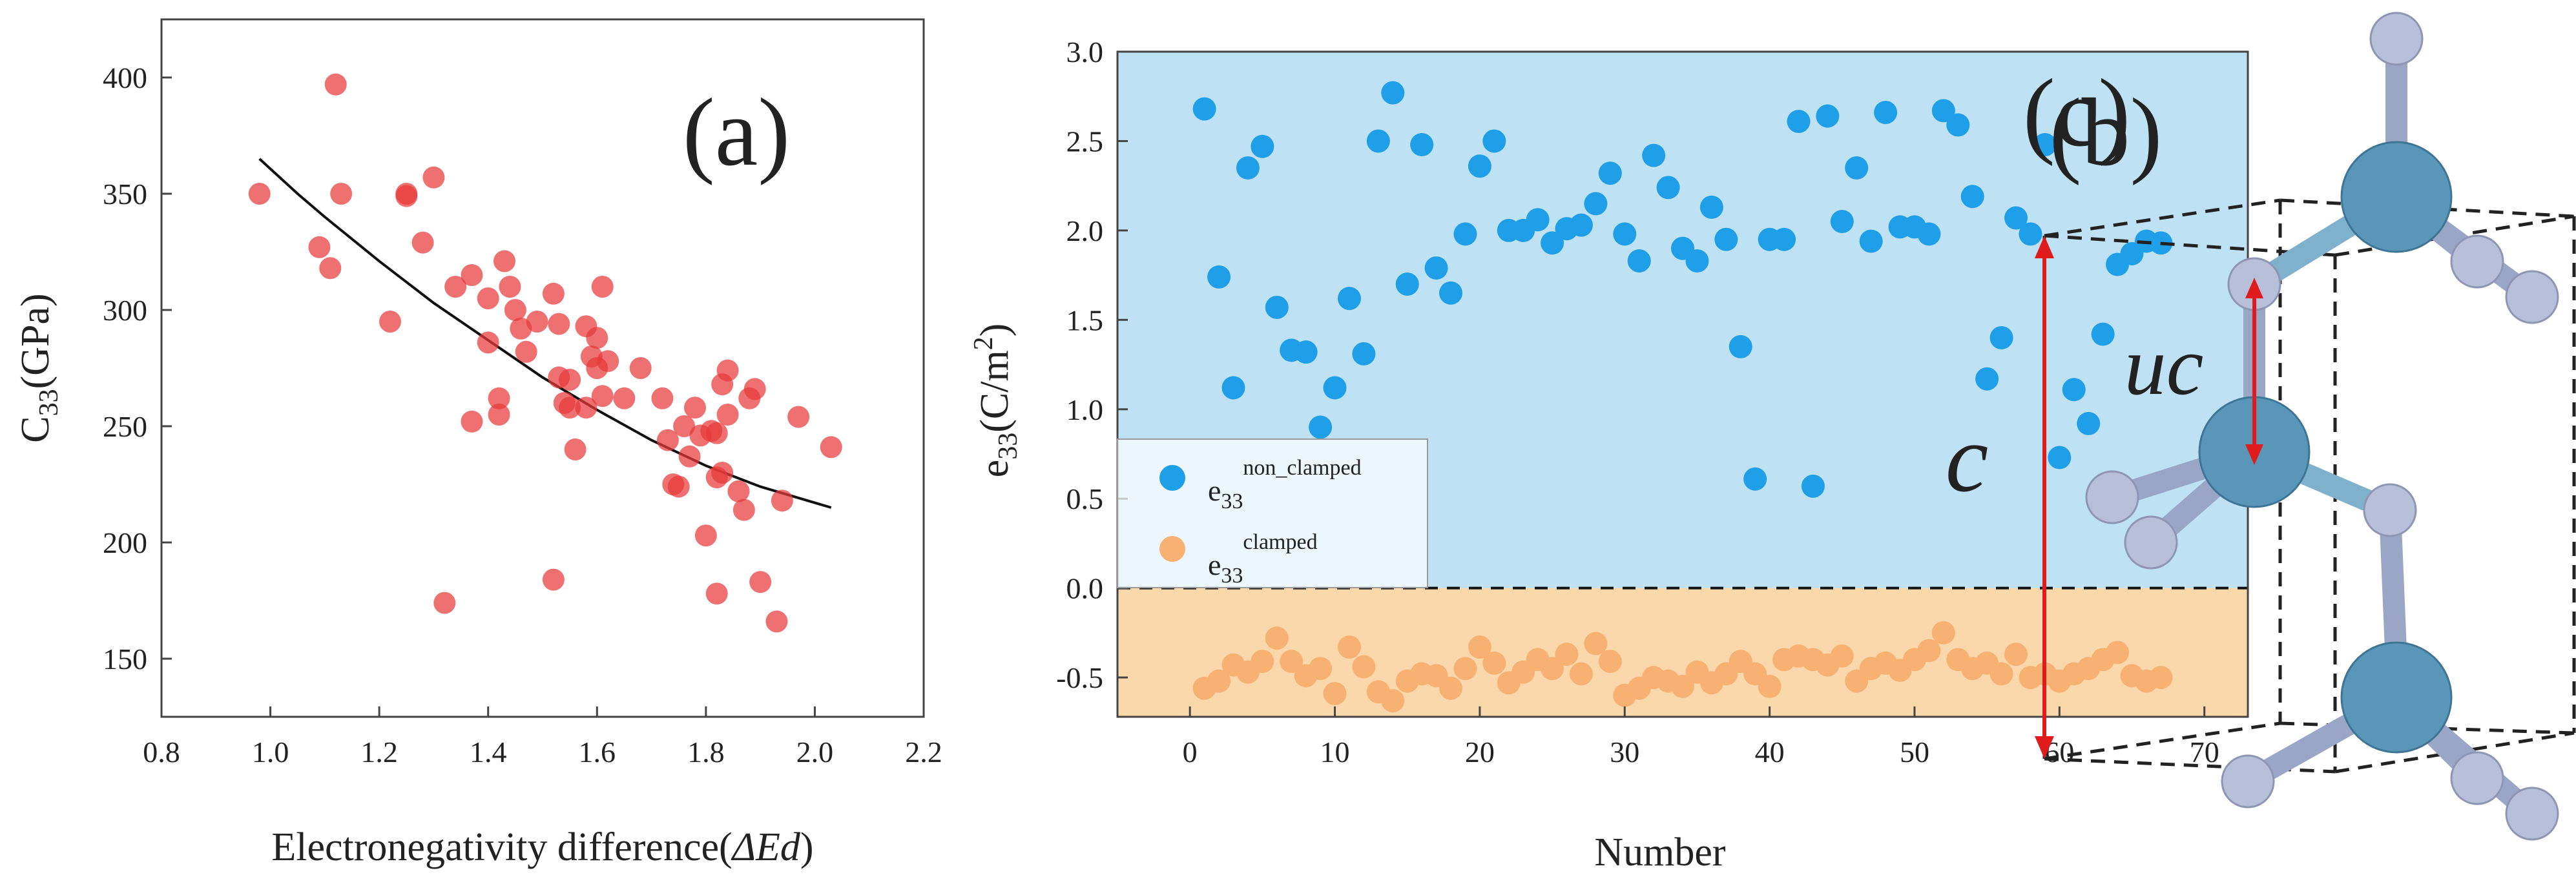 The width and height of the screenshot is (2576, 886). I want to click on legend-0-sub: 33, so click(1232, 501).